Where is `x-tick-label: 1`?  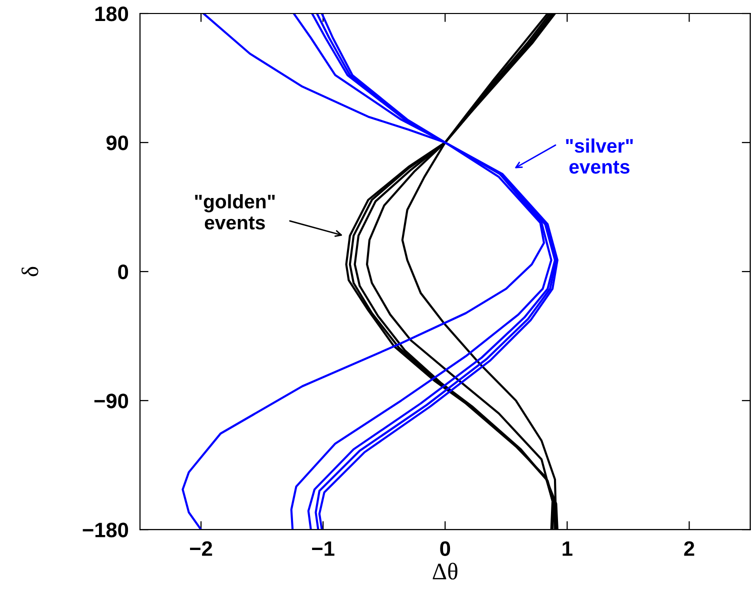
x-tick-label: 1 is located at coordinates (567, 548).